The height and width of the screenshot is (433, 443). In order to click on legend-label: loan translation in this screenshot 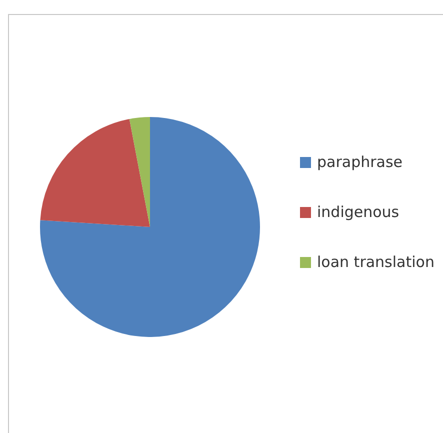, I will do `click(375, 262)`.